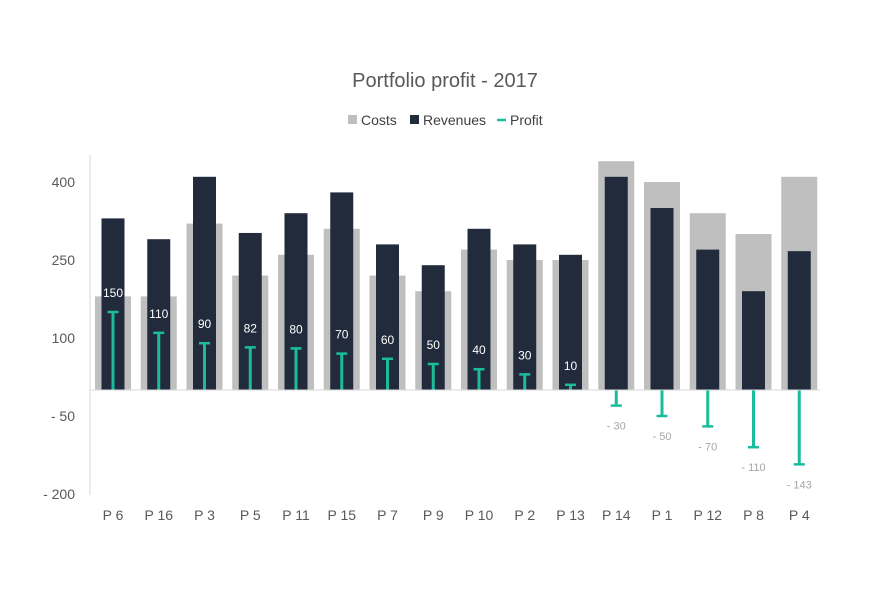 Image resolution: width=890 pixels, height=590 pixels. What do you see at coordinates (204, 515) in the screenshot?
I see `category-label: P 3` at bounding box center [204, 515].